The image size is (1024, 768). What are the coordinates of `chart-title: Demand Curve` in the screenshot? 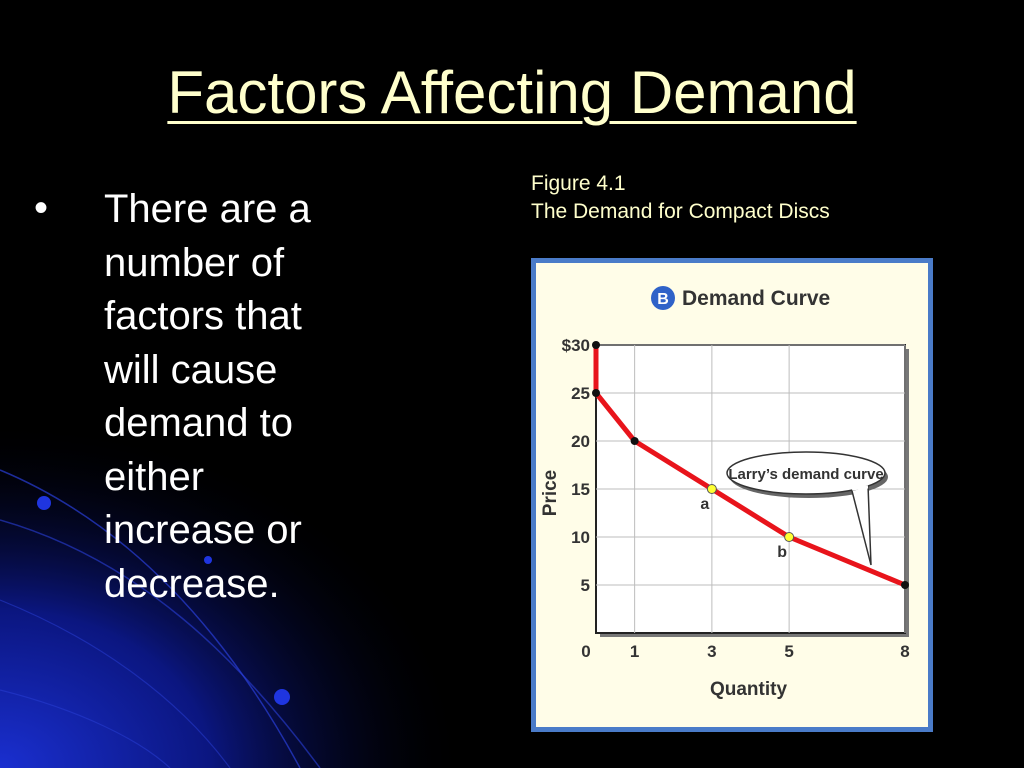 It's located at (756, 298).